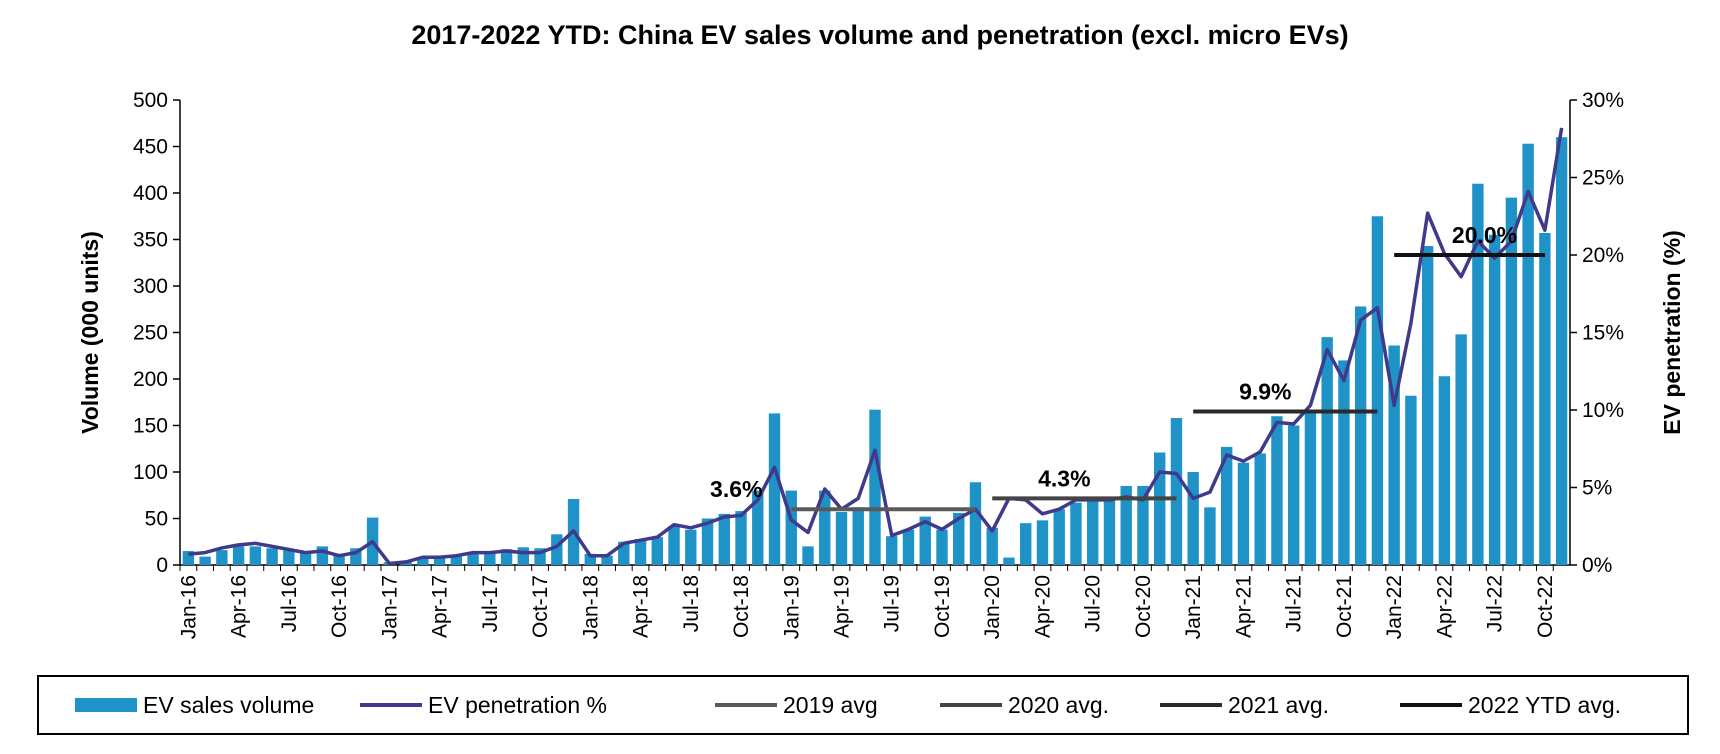 The height and width of the screenshot is (754, 1720). Describe the element at coordinates (150, 333) in the screenshot. I see `y-tick-label: 250` at that location.